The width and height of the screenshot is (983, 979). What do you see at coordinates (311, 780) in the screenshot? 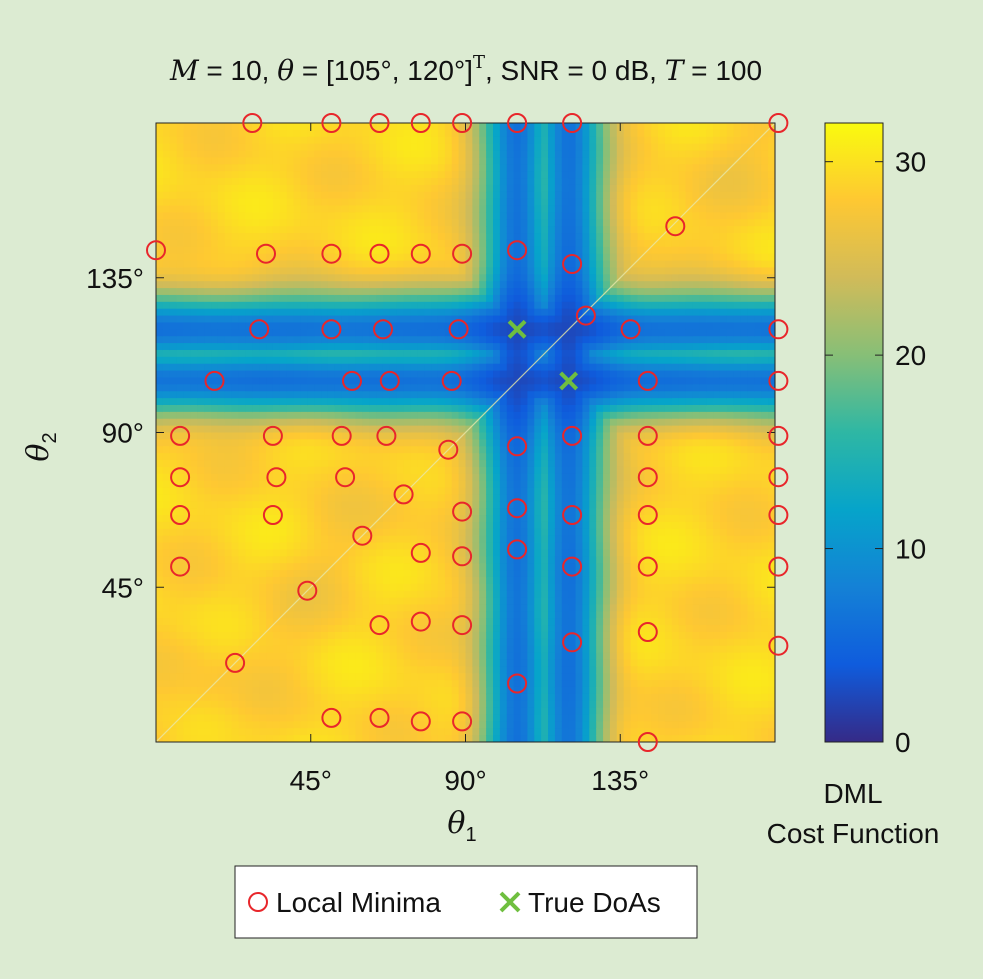
I see `x-tick-label: 45°` at bounding box center [311, 780].